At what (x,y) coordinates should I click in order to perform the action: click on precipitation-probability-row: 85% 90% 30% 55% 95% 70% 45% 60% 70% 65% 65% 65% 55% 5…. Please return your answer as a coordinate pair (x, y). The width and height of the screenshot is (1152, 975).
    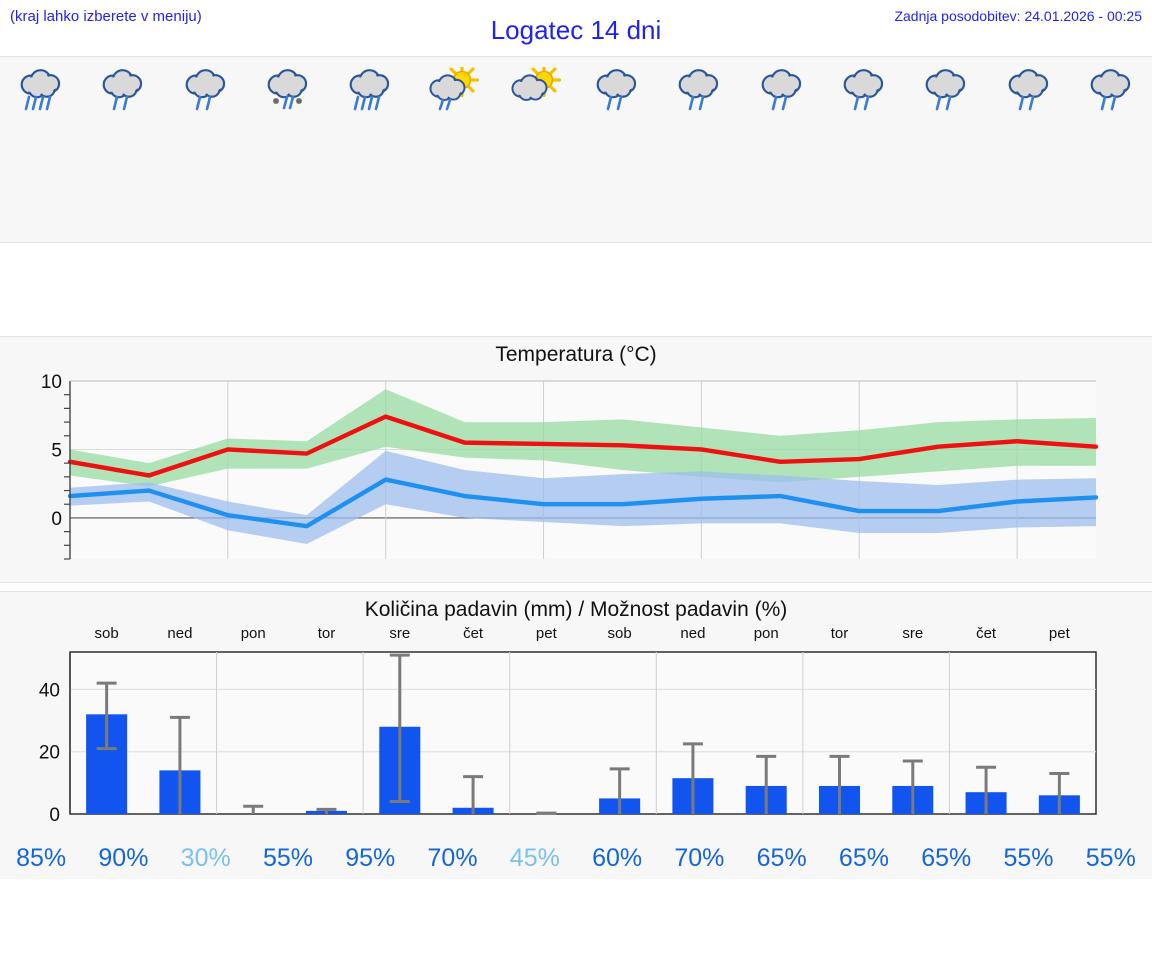
    Looking at the image, I should click on (576, 858).